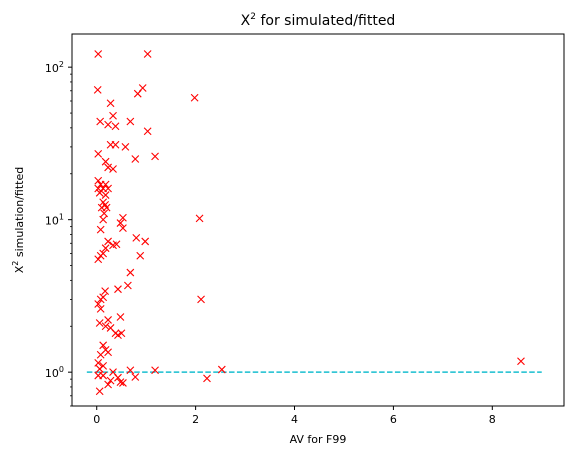 The image size is (576, 458). Describe the element at coordinates (96, 419) in the screenshot. I see `x-tick-label-0: 0` at that location.